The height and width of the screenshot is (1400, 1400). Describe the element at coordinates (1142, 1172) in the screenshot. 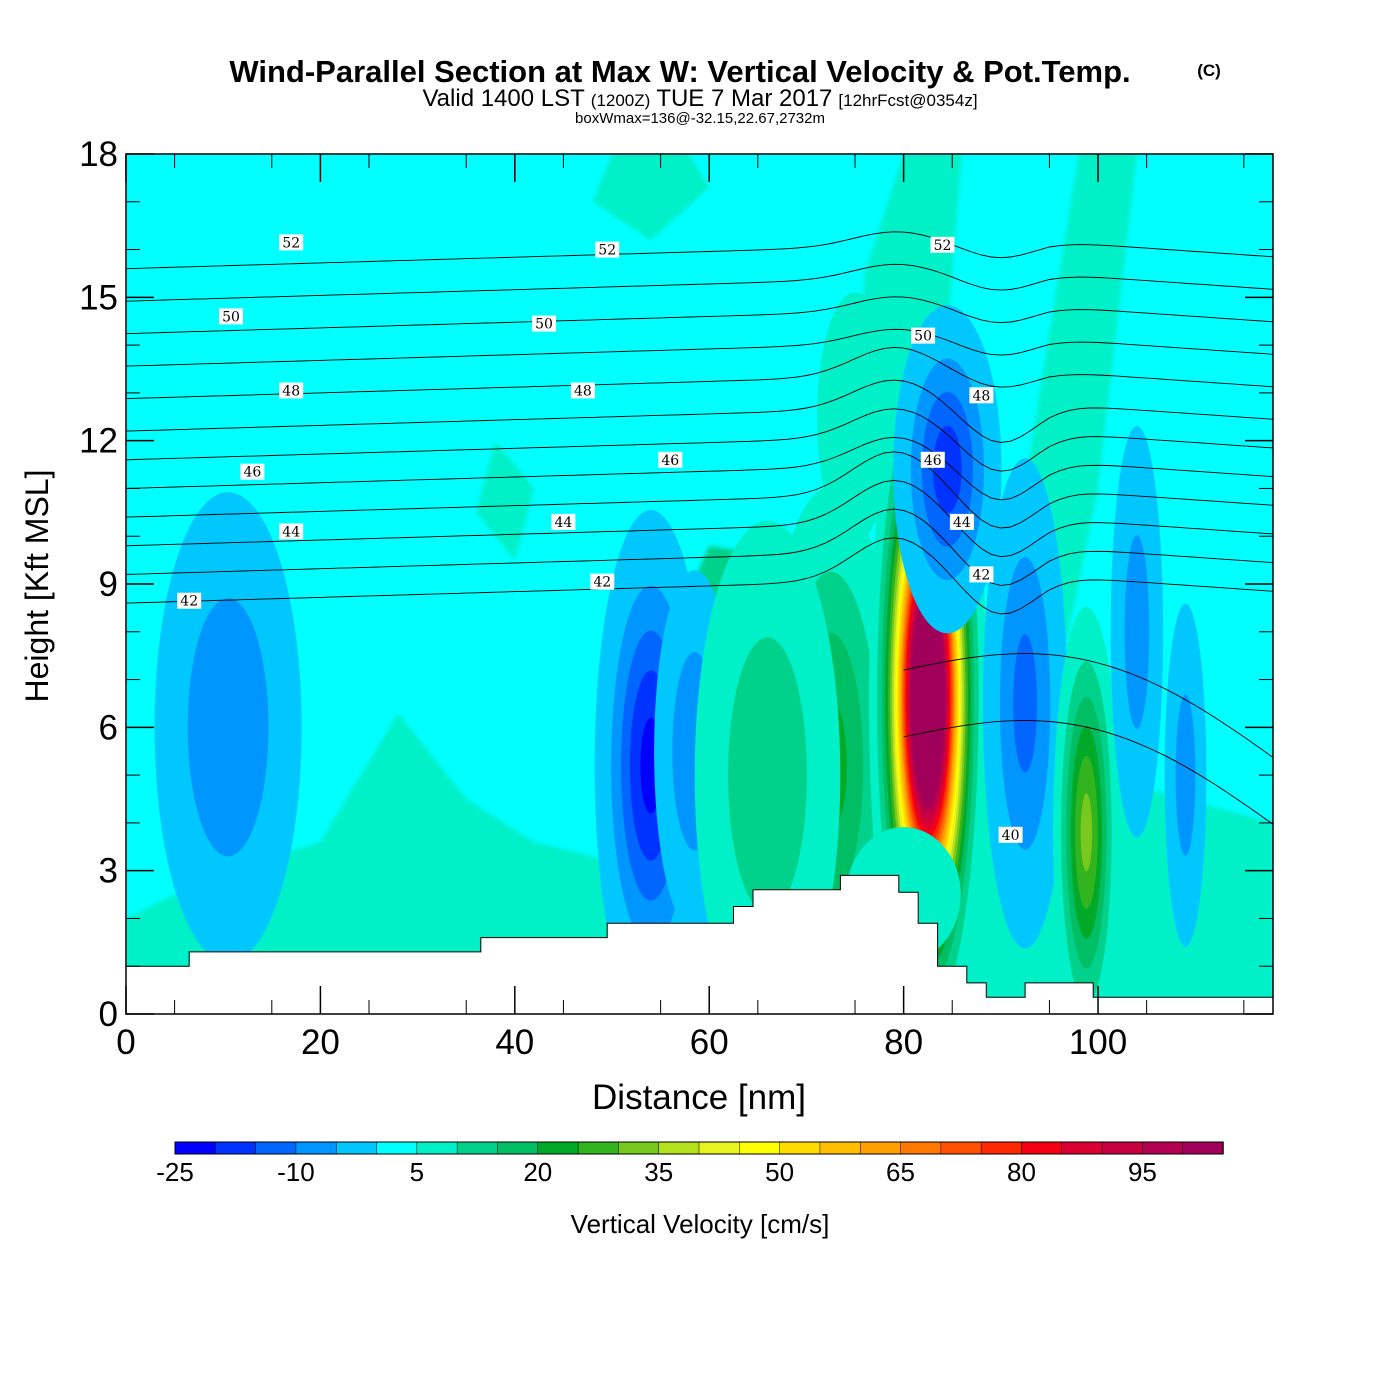

I see `colorbar-tick: 95` at that location.